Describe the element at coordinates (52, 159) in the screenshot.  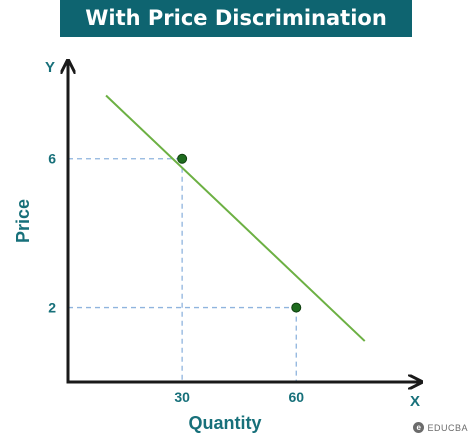
I see `y-tick-label-0: 6` at that location.